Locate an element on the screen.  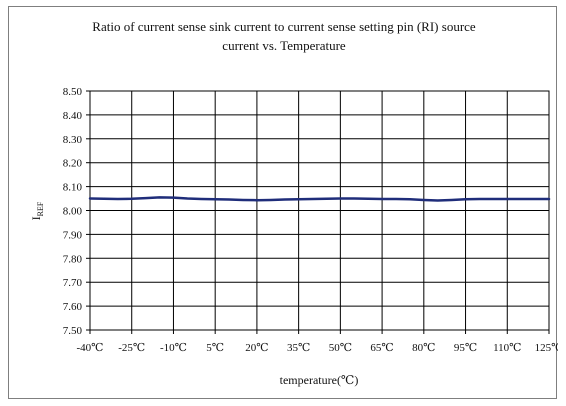
x-axis-ticks: -40℃ -25℃ -10℃ 5℃ 20℃ 35℃ 50℃ 65℃ 80℃ 95℃ 110℃ 125℃ is located at coordinates (317, 342).